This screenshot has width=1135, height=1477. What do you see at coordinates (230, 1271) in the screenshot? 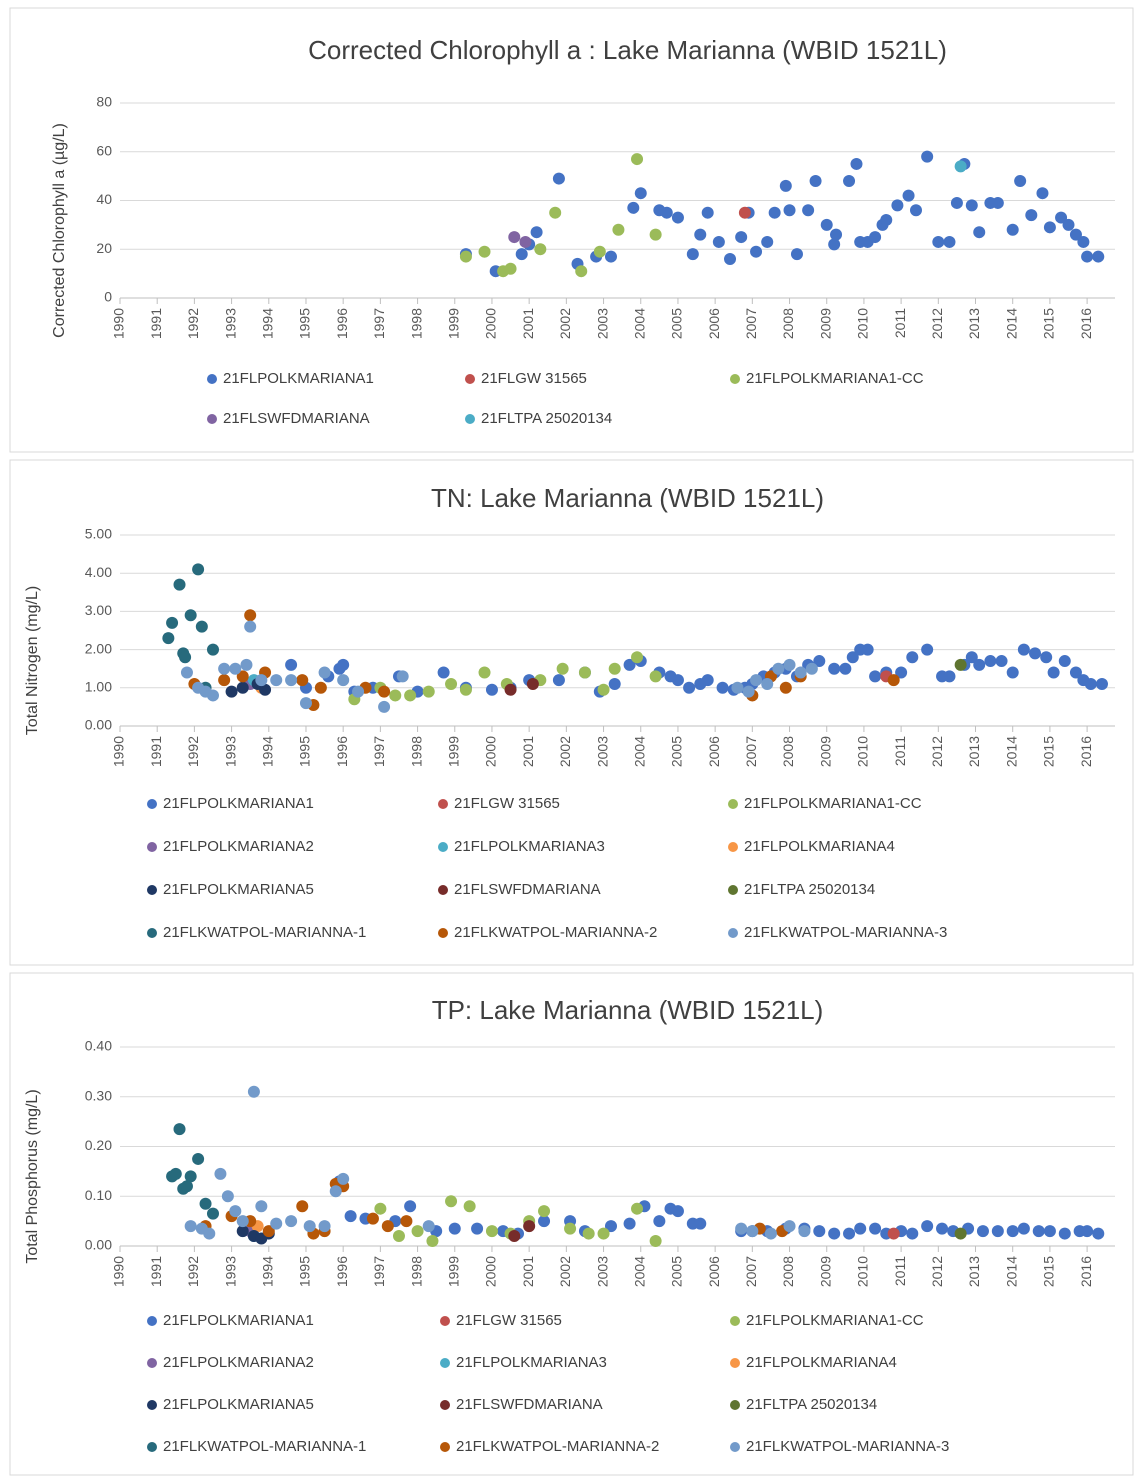
I see `x-tick-label: 1993` at bounding box center [230, 1271].